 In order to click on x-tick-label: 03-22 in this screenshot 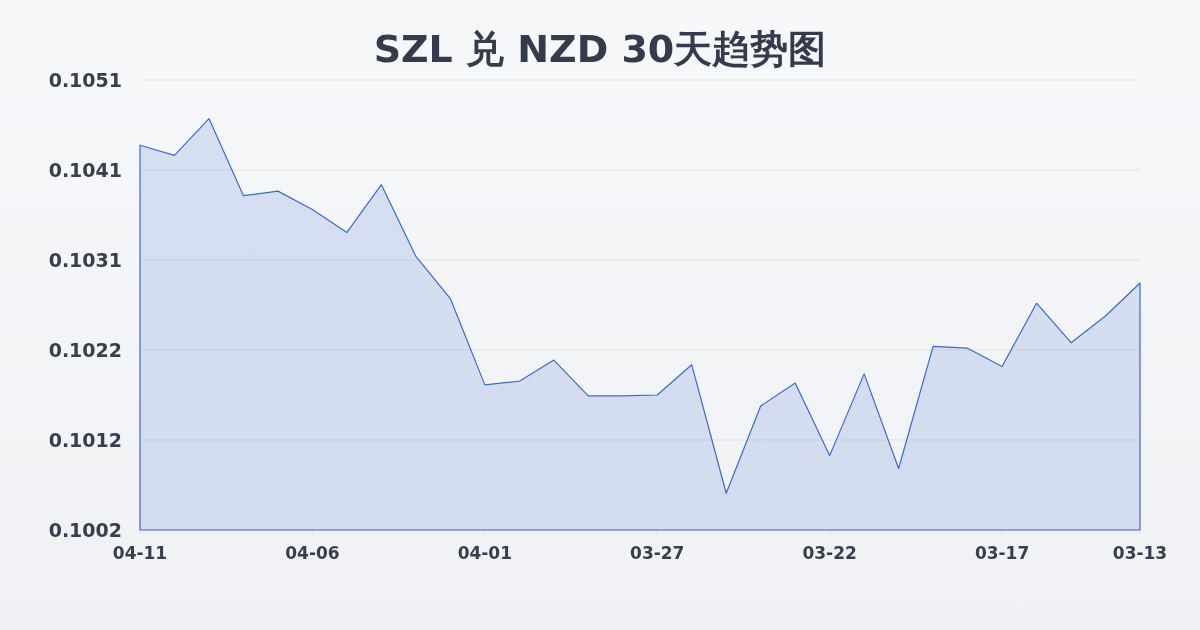, I will do `click(829, 553)`.